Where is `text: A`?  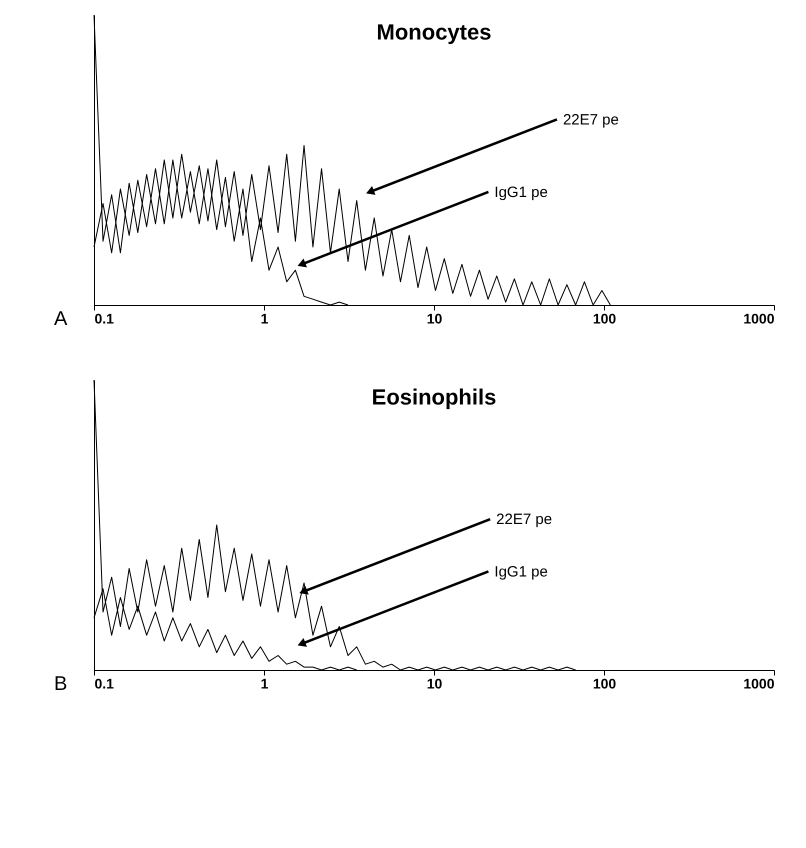
text: A is located at coordinates (61, 319).